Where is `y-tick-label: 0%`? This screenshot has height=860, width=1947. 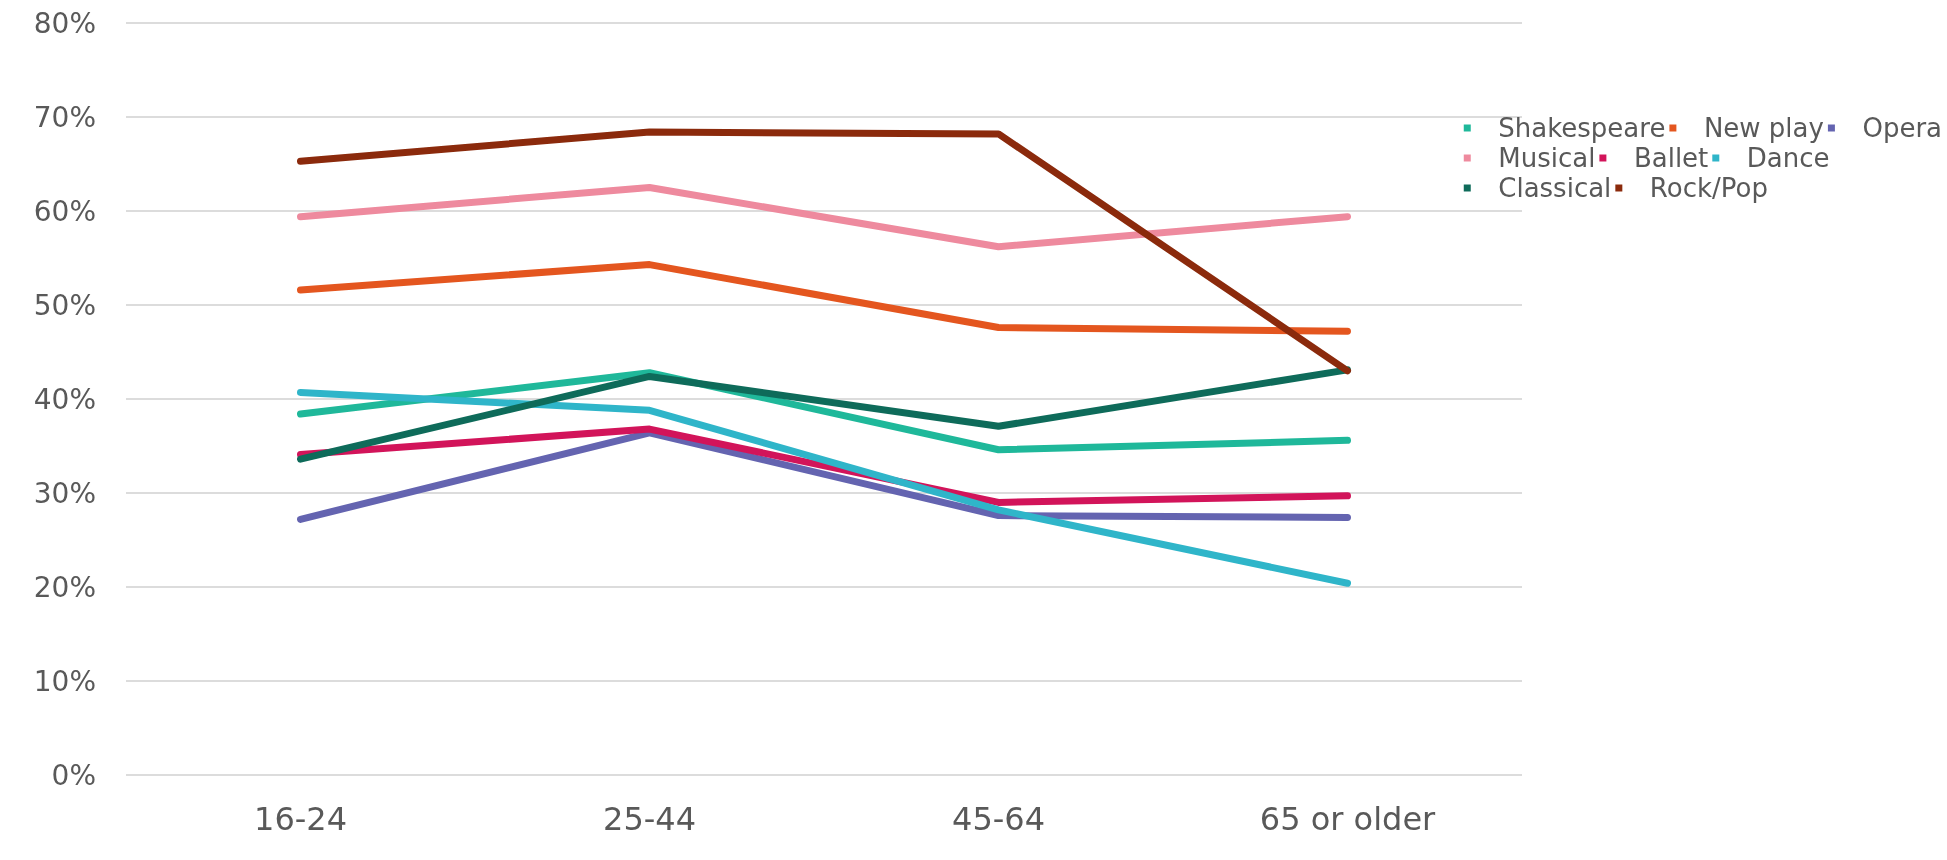
y-tick-label: 0% is located at coordinates (73, 775).